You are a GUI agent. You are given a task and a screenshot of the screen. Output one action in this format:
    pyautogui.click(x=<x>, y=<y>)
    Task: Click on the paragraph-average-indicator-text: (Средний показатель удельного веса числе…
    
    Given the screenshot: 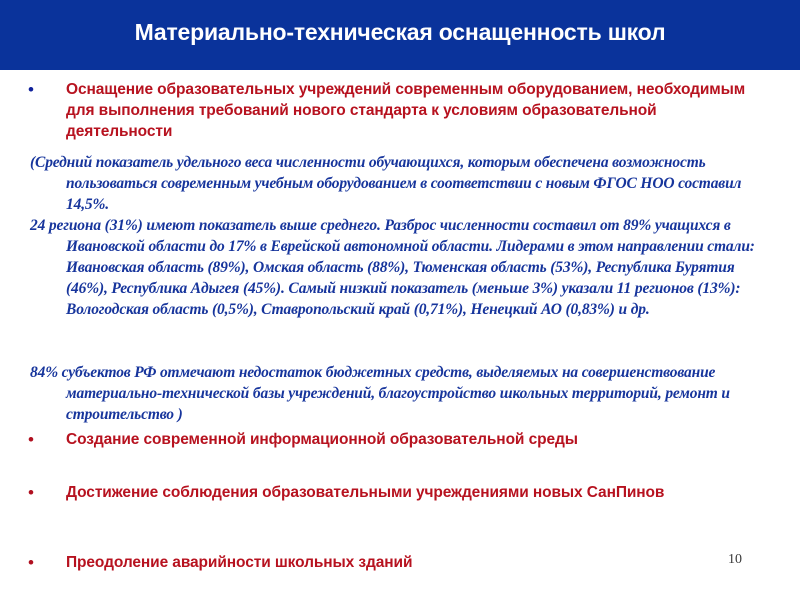 What is the action you would take?
    pyautogui.click(x=386, y=183)
    